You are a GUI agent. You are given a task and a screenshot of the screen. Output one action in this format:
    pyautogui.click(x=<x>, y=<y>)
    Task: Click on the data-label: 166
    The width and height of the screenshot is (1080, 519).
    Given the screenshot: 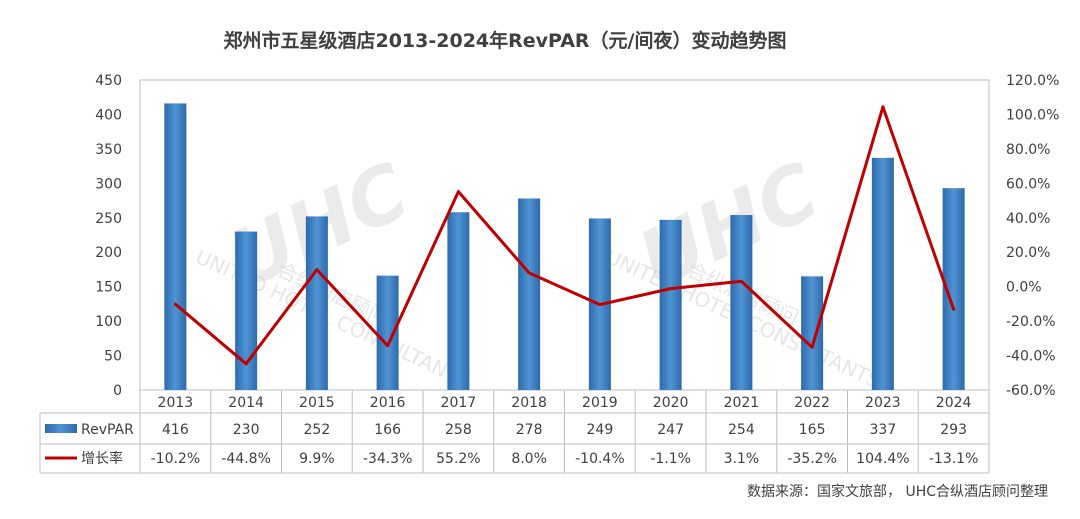 What is the action you would take?
    pyautogui.click(x=387, y=430)
    